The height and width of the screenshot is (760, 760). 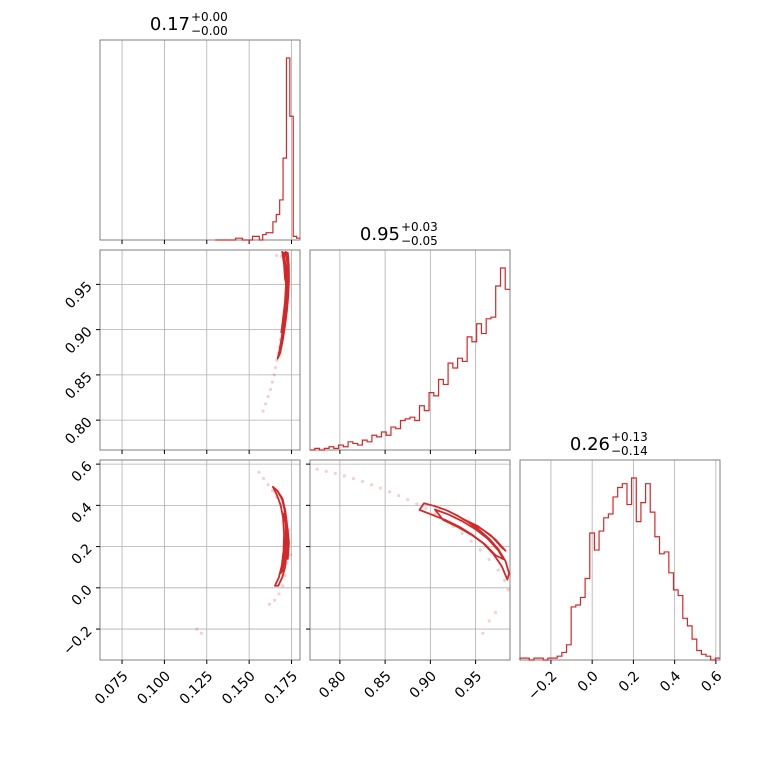 I want to click on joint-2-1-xticklabel-2: 0.90, so click(x=423, y=684).